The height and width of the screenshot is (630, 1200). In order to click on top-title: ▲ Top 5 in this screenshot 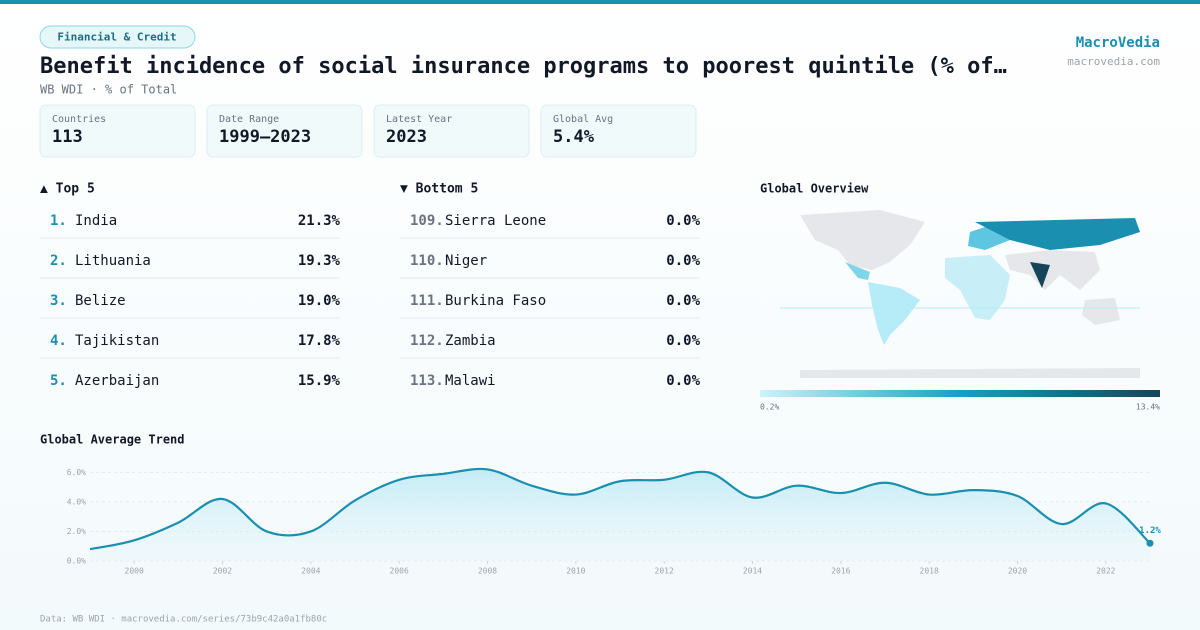, I will do `click(67, 189)`.